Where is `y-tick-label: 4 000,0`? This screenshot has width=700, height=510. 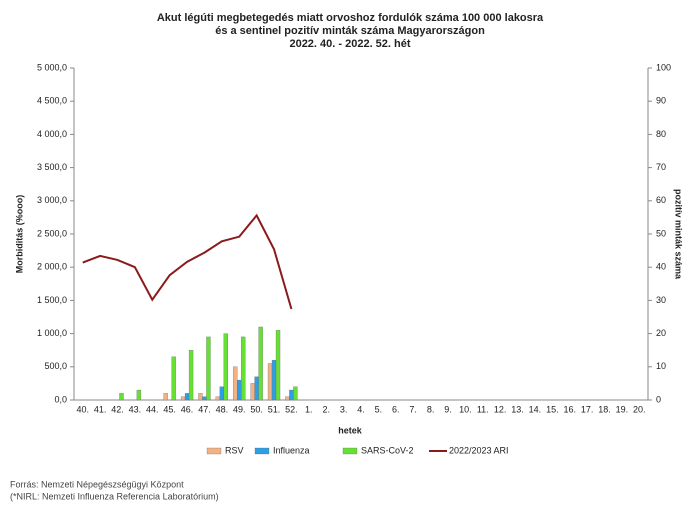 y-tick-label: 4 000,0 is located at coordinates (52, 134).